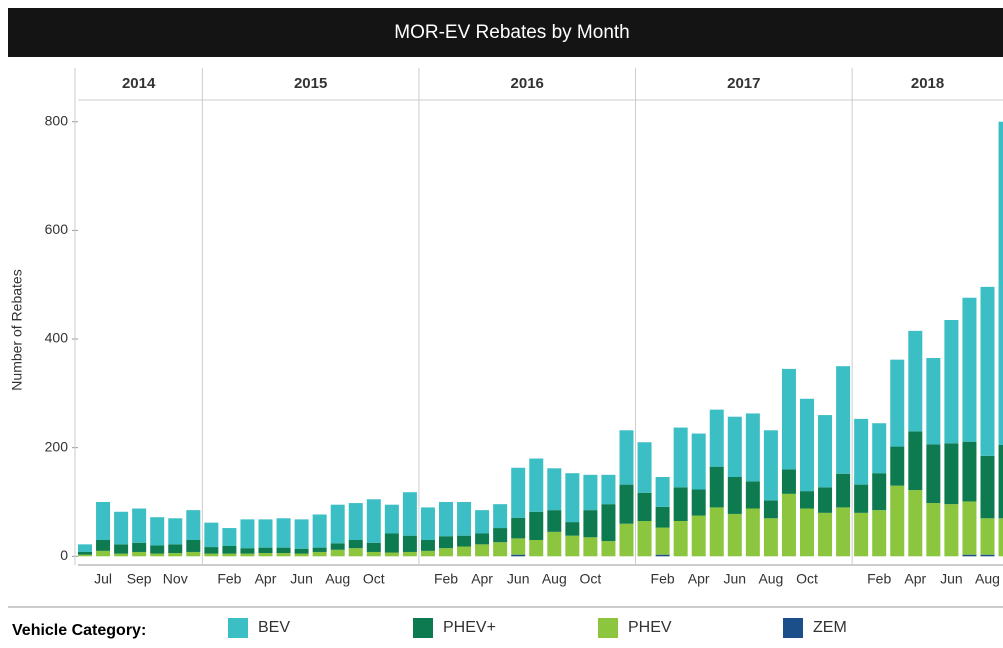 The height and width of the screenshot is (648, 1003). I want to click on legend-label: PHEV, so click(650, 627).